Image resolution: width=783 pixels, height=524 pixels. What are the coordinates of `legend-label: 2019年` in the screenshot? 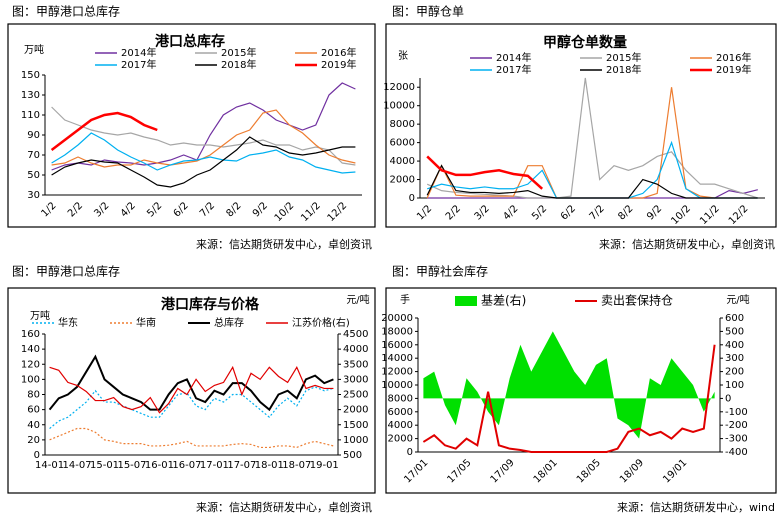 It's located at (338, 64).